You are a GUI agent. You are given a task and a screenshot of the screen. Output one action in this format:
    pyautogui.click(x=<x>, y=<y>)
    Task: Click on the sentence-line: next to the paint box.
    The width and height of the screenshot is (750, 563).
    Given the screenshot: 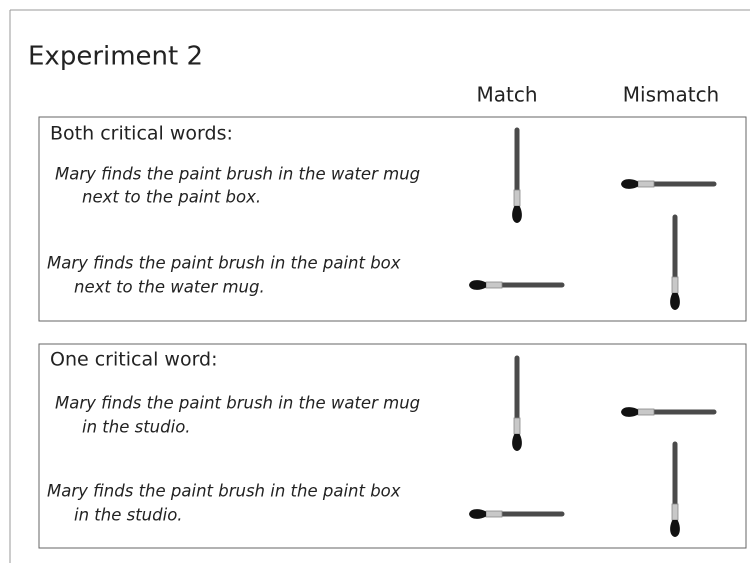 What is the action you would take?
    pyautogui.click(x=171, y=197)
    